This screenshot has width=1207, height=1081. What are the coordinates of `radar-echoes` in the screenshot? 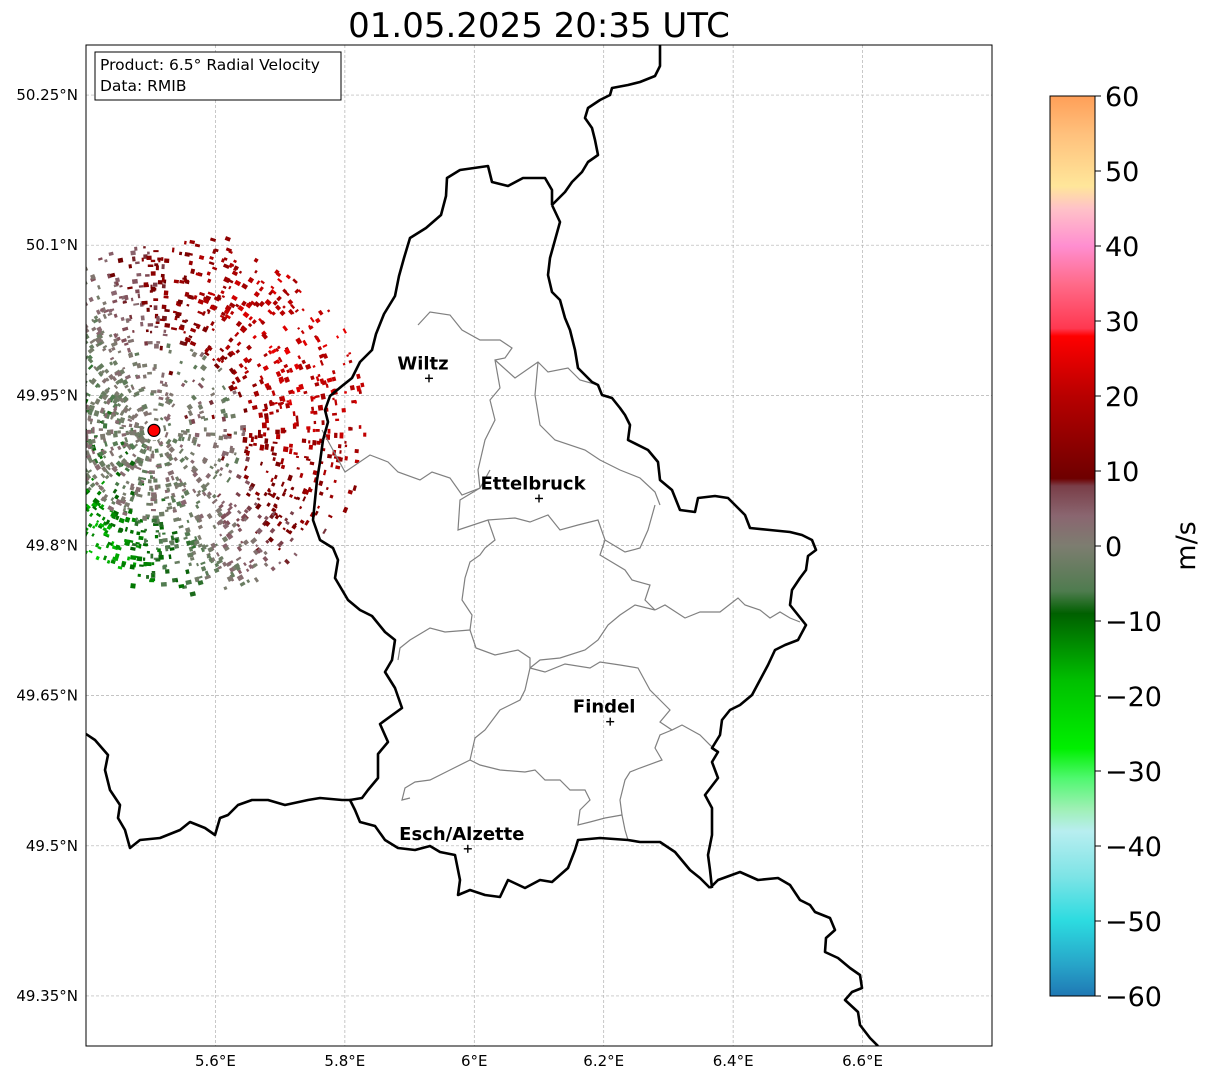 It's located at (202, 416).